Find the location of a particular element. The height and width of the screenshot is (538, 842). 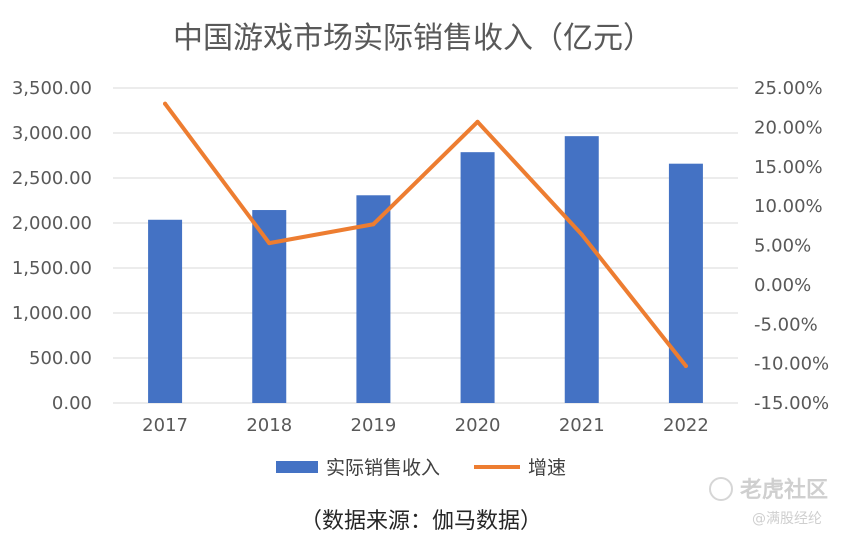

right-tick-label: 5.00% is located at coordinates (782, 246).